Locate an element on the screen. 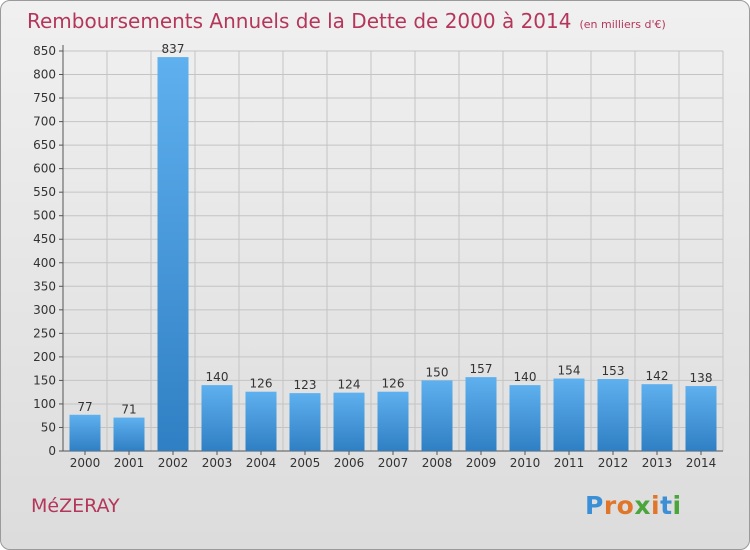 This screenshot has width=750, height=550. logo-letter: r is located at coordinates (610, 505).